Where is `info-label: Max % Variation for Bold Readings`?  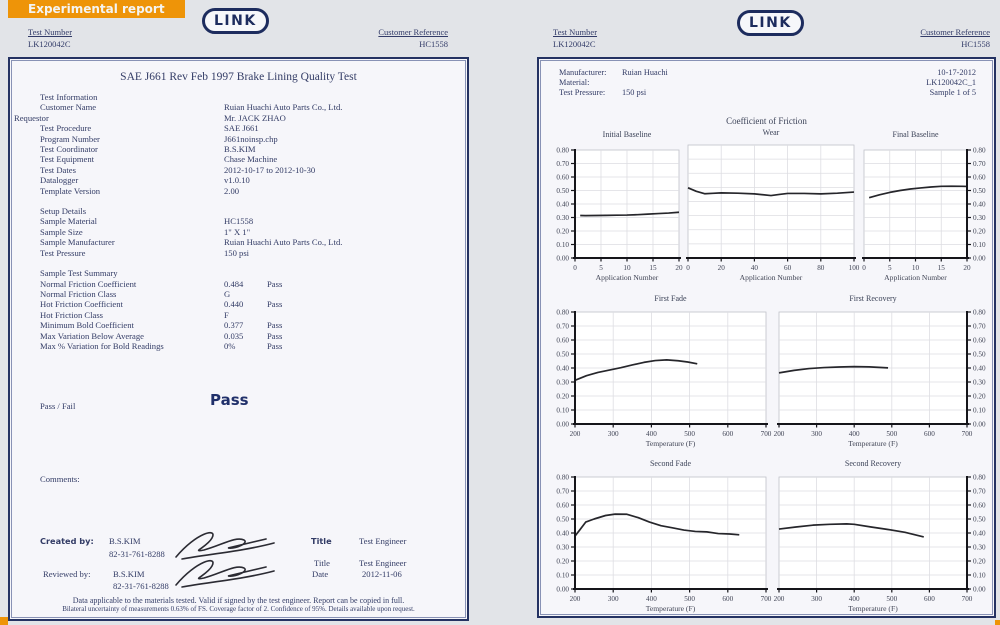 info-label: Max % Variation for Bold Readings is located at coordinates (102, 345).